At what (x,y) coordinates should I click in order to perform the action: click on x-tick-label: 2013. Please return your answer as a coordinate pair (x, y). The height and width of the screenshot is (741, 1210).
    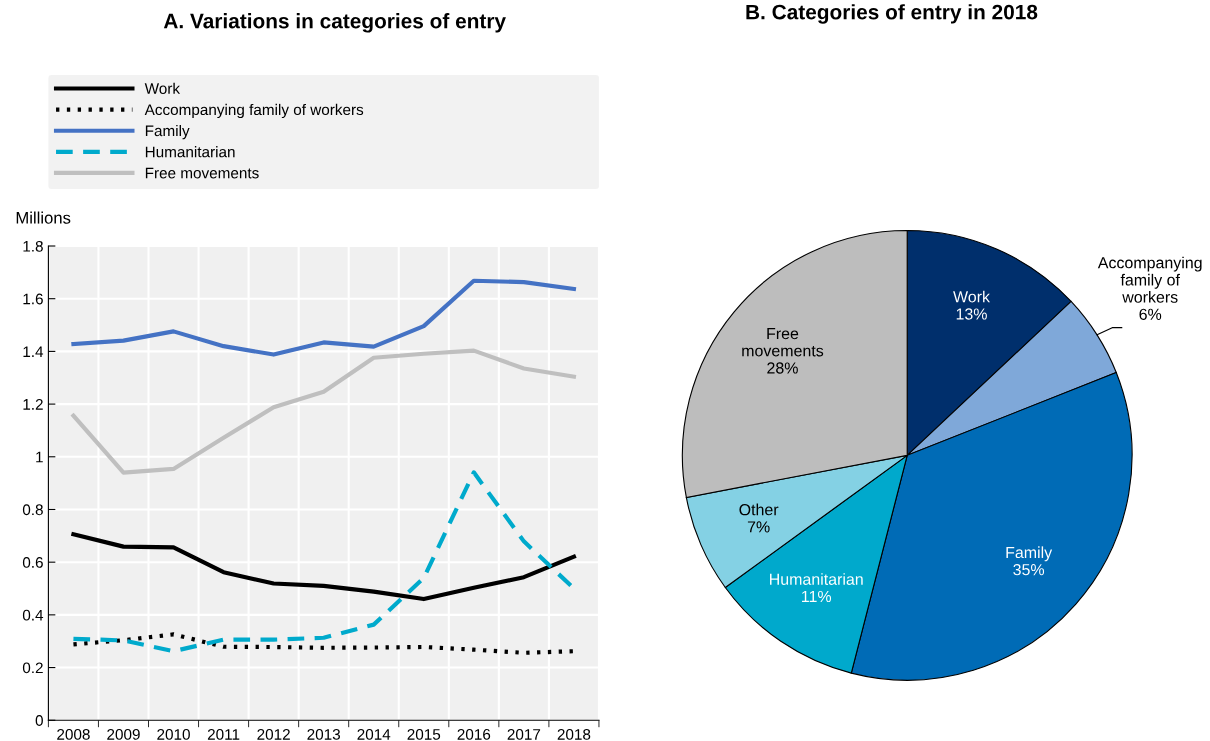
    Looking at the image, I should click on (323, 734).